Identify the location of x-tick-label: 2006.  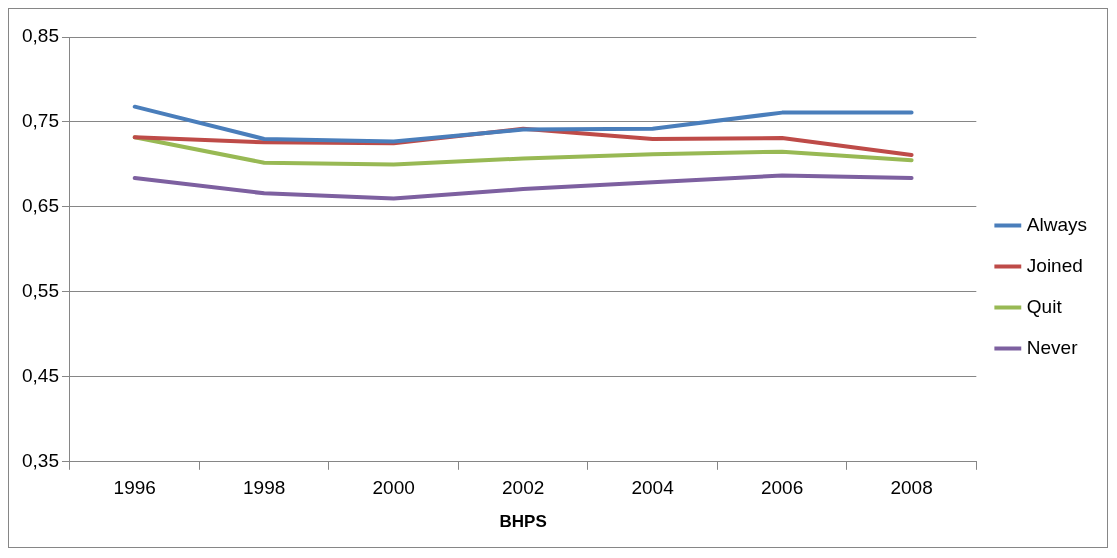
(782, 488).